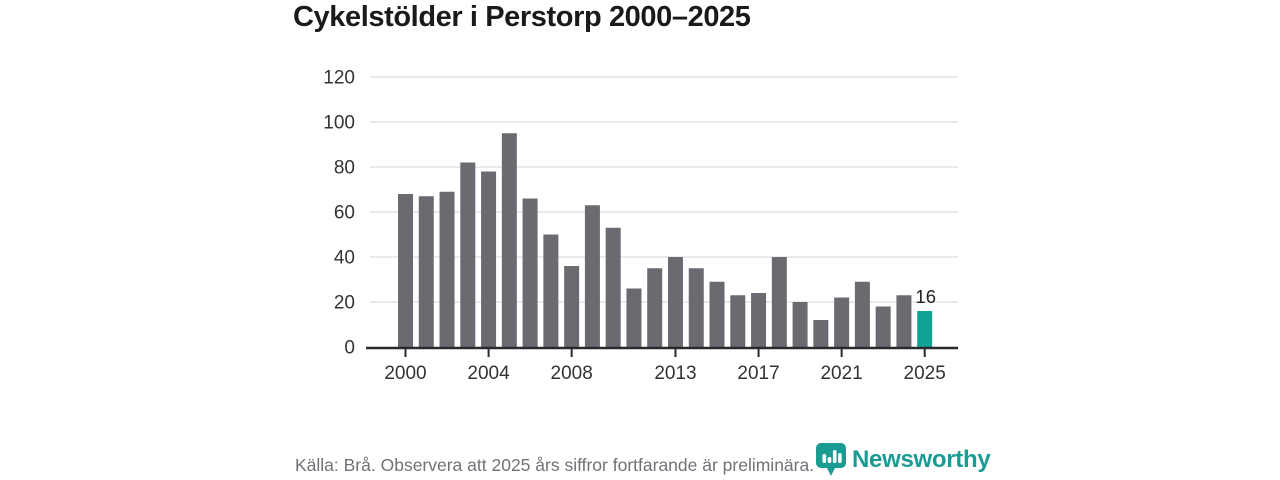  I want to click on newsworthy-logo-icon, so click(831, 459).